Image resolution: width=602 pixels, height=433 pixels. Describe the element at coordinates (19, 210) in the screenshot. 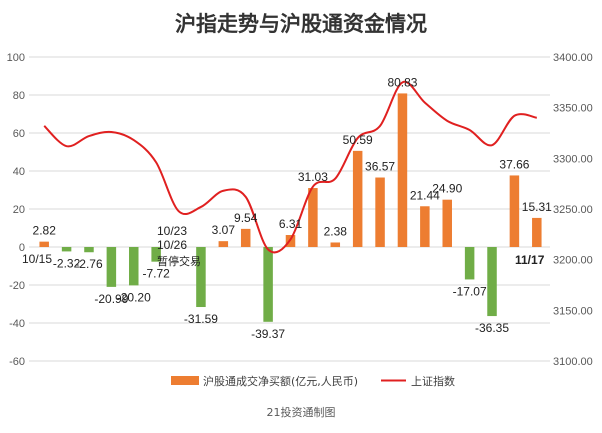

I see `left-tick-label: 20` at that location.